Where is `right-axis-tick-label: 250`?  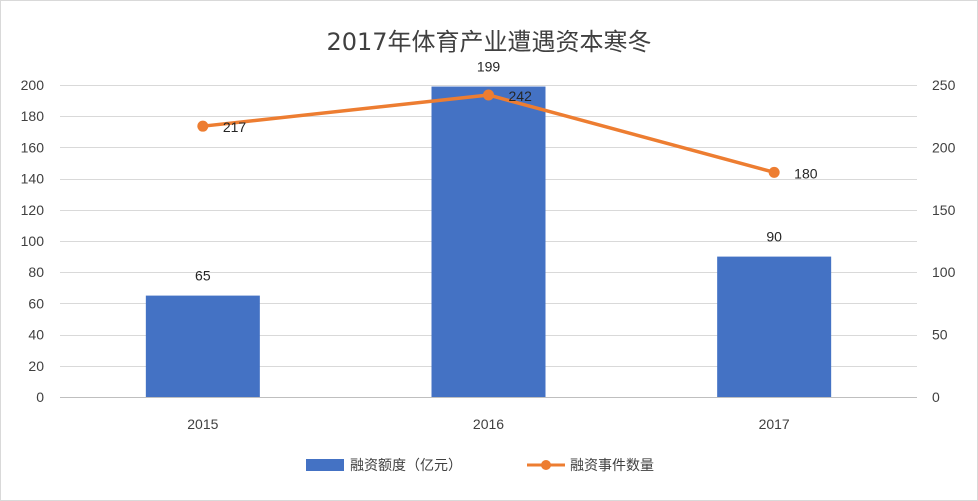
right-axis-tick-label: 250 is located at coordinates (944, 85).